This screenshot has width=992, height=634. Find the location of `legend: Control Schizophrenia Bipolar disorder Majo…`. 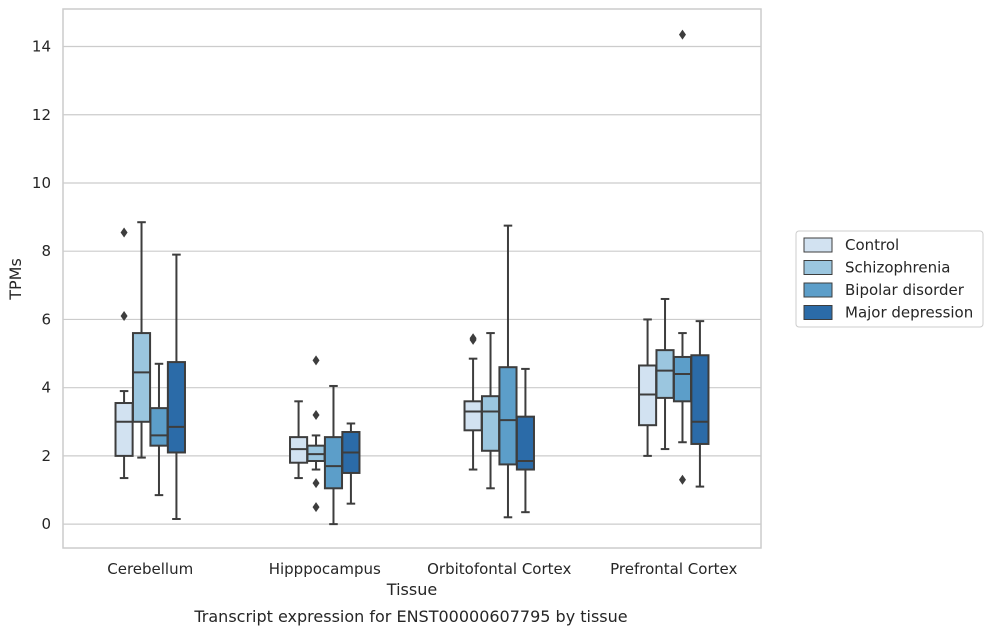

legend: Control Schizophrenia Bipolar disorder Majo… is located at coordinates (889, 279).